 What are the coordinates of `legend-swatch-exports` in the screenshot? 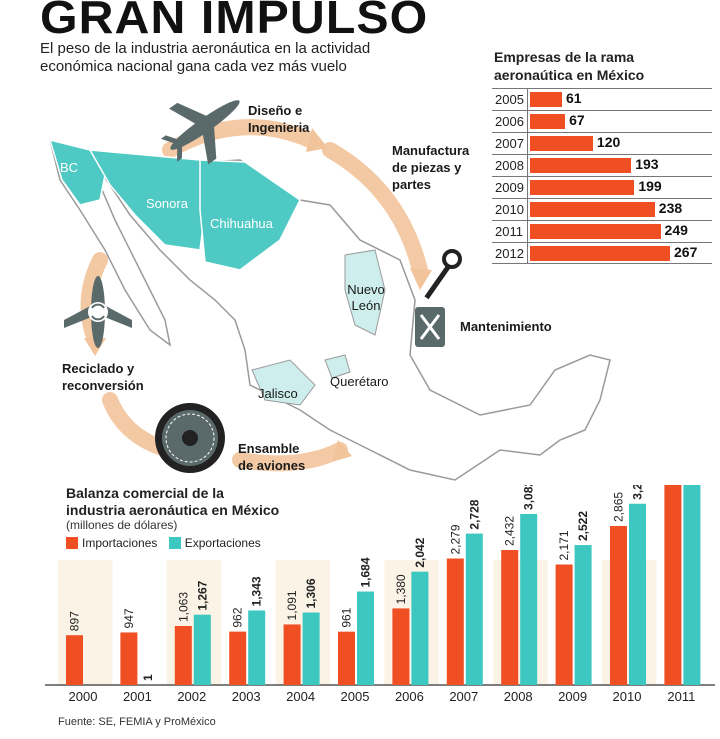 It's located at (174, 543).